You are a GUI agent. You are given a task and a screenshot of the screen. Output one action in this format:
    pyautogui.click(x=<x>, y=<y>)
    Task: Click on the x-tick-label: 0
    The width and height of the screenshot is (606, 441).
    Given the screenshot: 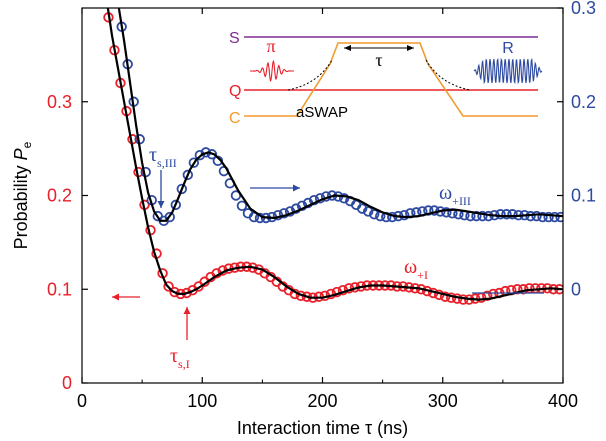 What is the action you would take?
    pyautogui.click(x=82, y=401)
    